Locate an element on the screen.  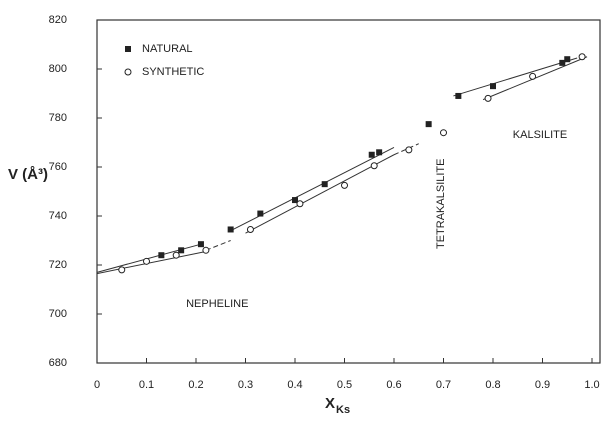
x-tick-label: 0.8 is located at coordinates (492, 385).